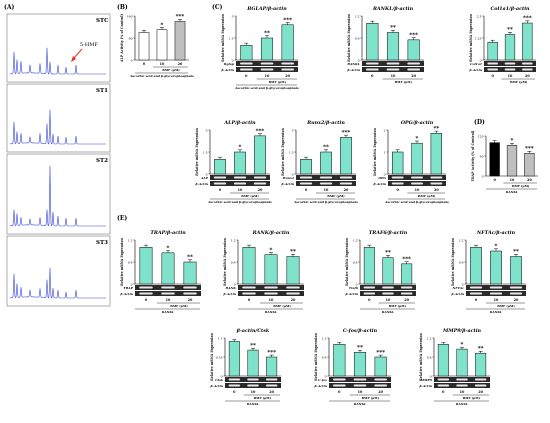 This screenshot has width=550, height=423. What do you see at coordinates (288, 178) in the screenshot?
I see `blot-label: Runx2` at bounding box center [288, 178].